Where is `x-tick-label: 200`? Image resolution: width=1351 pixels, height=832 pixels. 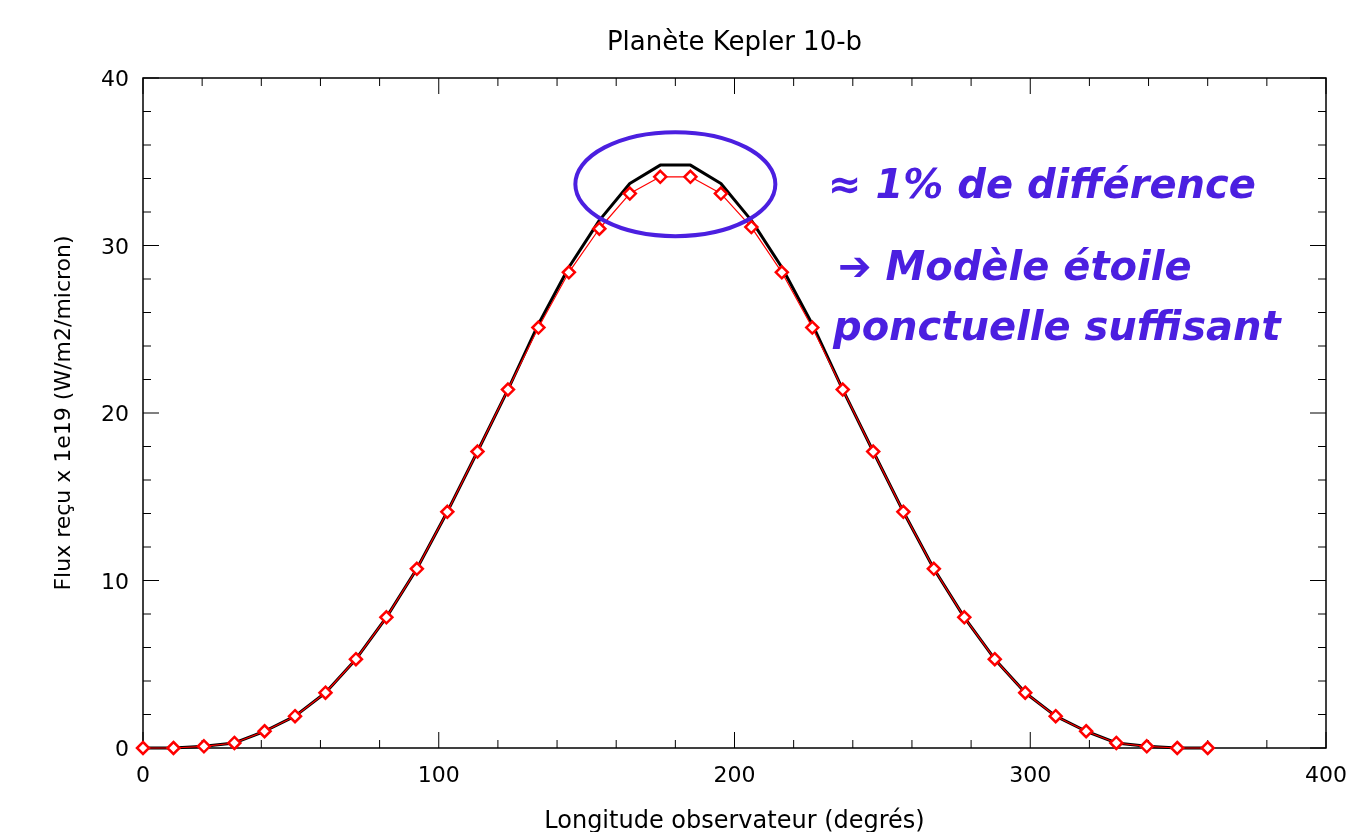 x-tick-label: 200 is located at coordinates (734, 774).